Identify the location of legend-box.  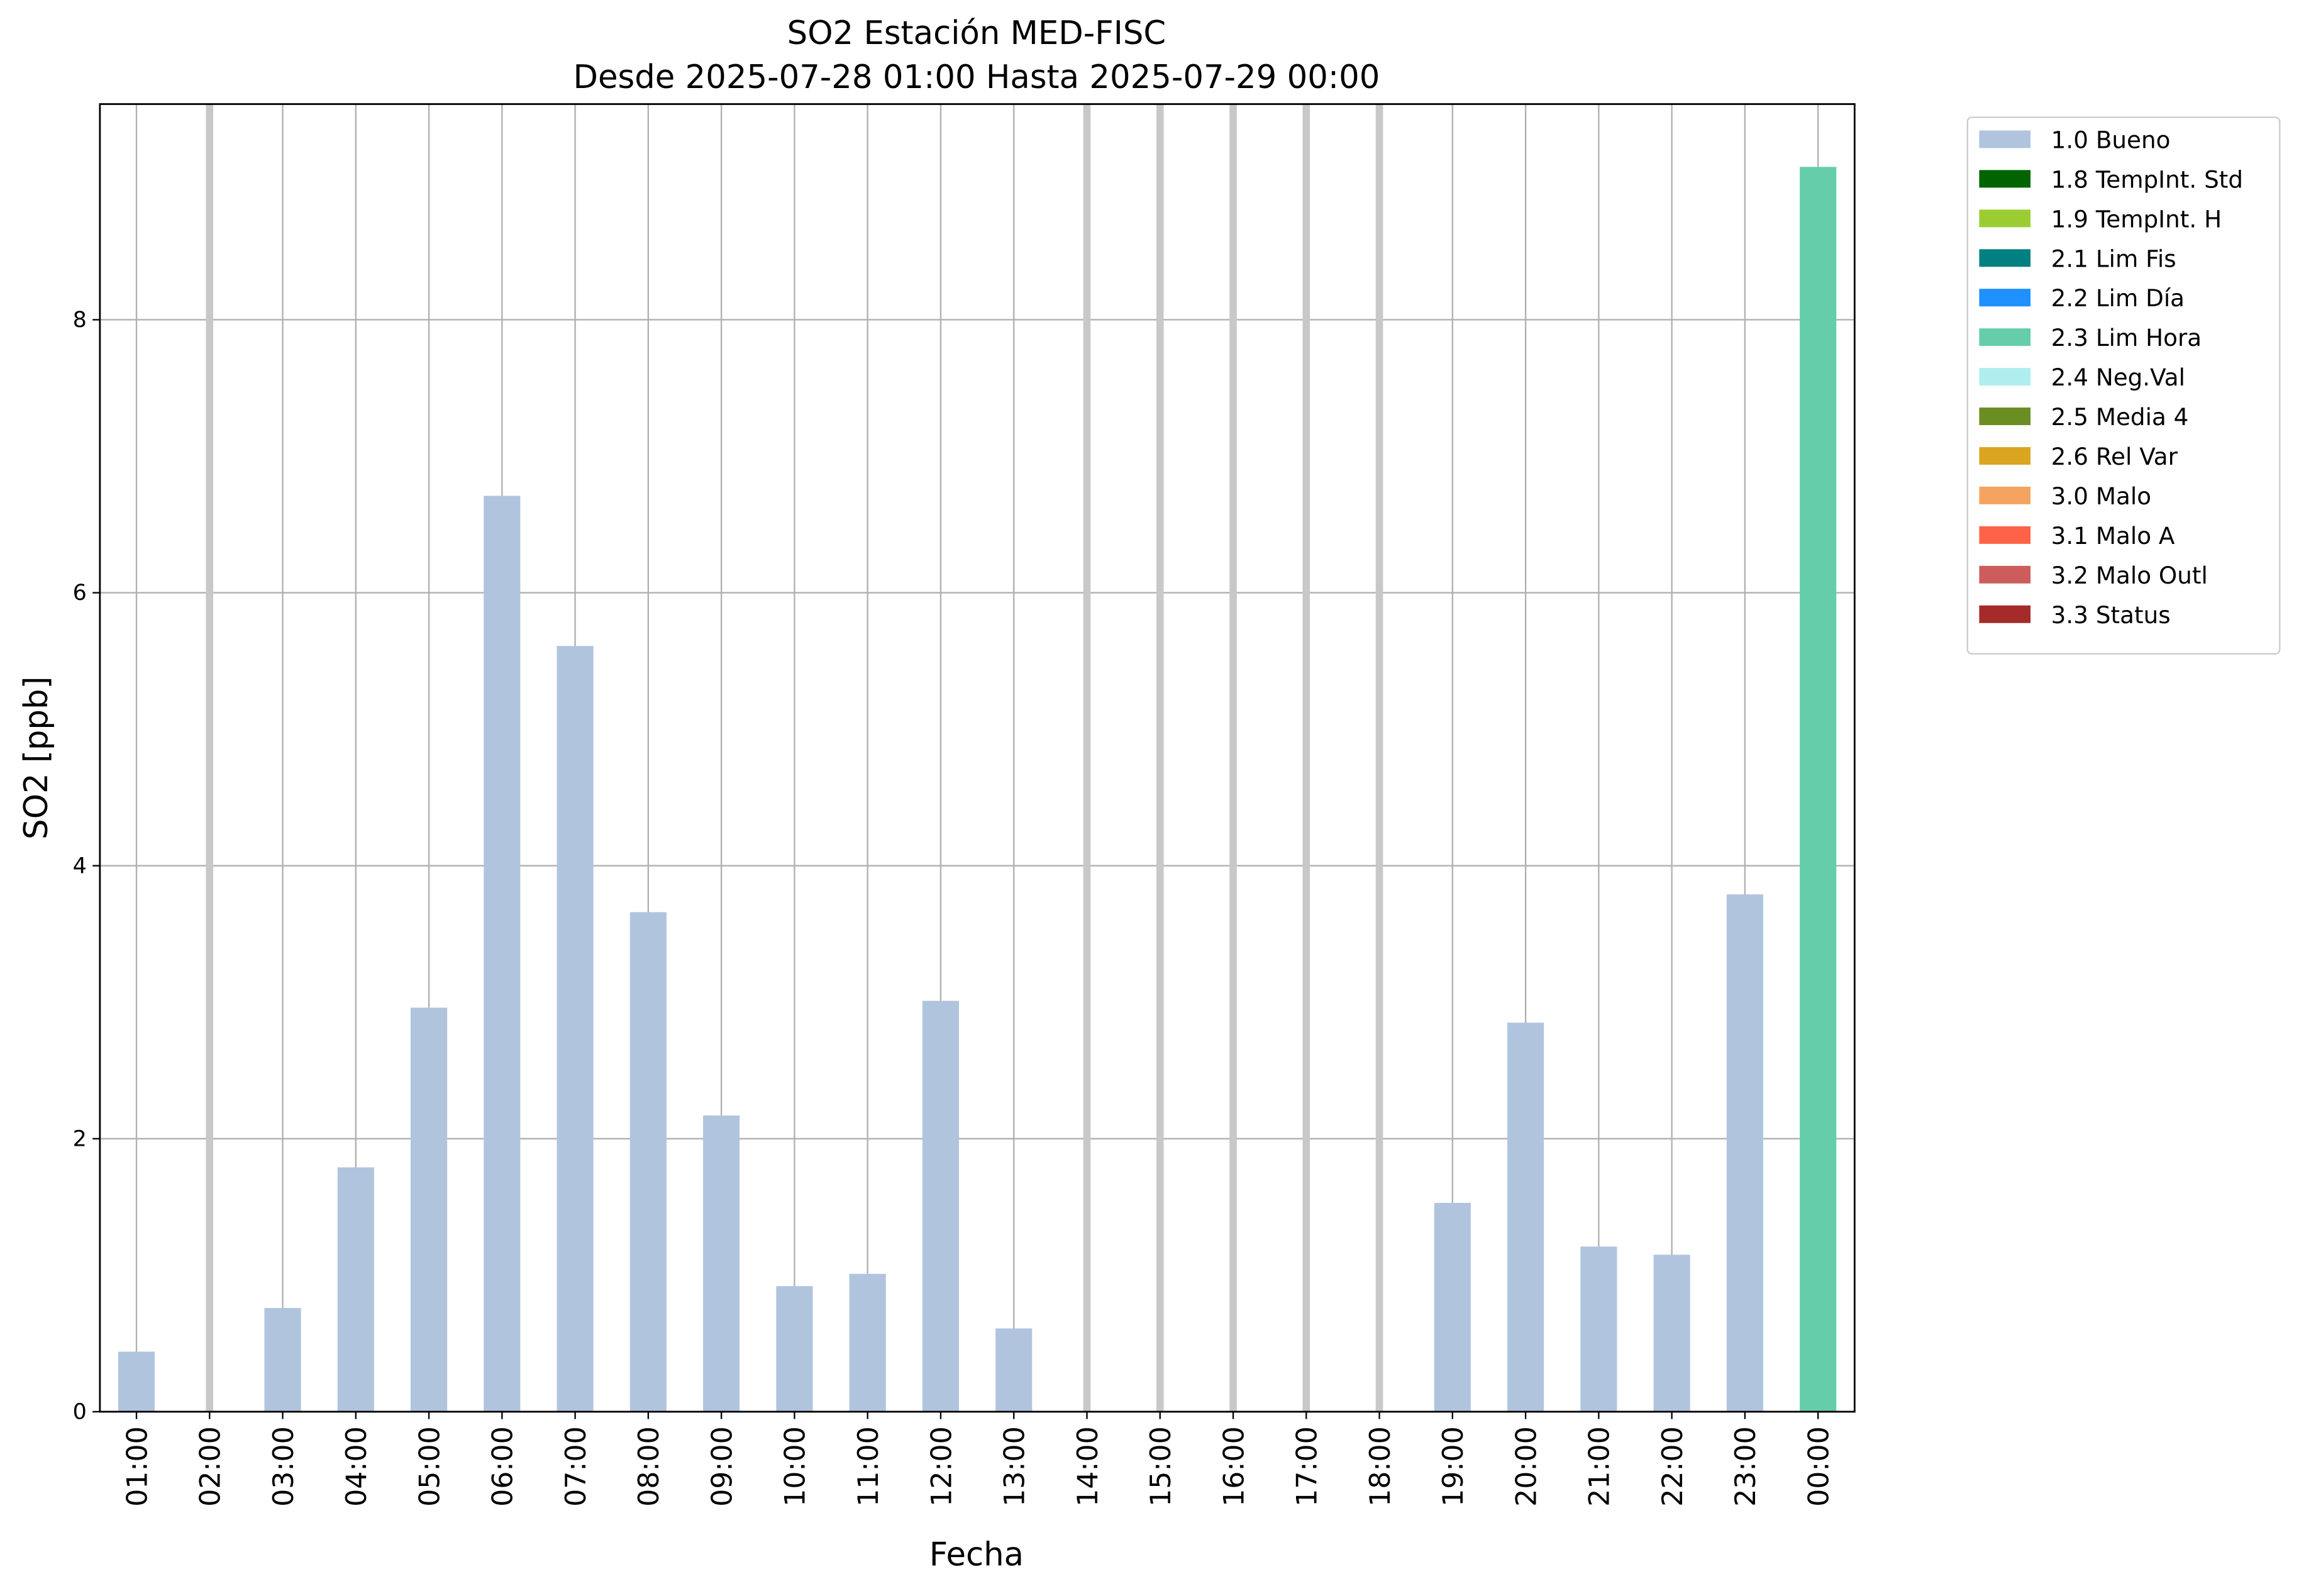
(2124, 385).